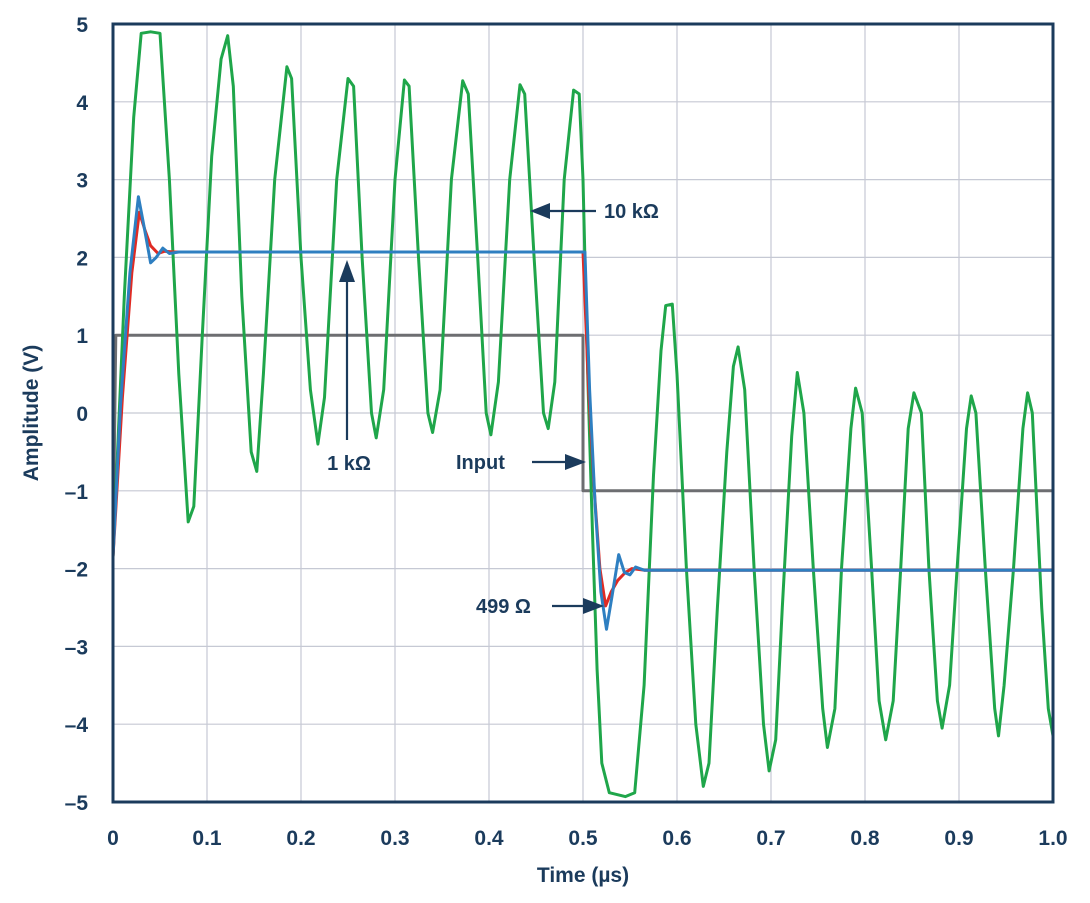 Image resolution: width=1090 pixels, height=903 pixels. What do you see at coordinates (480, 463) in the screenshot?
I see `annotation-input-label: Input` at bounding box center [480, 463].